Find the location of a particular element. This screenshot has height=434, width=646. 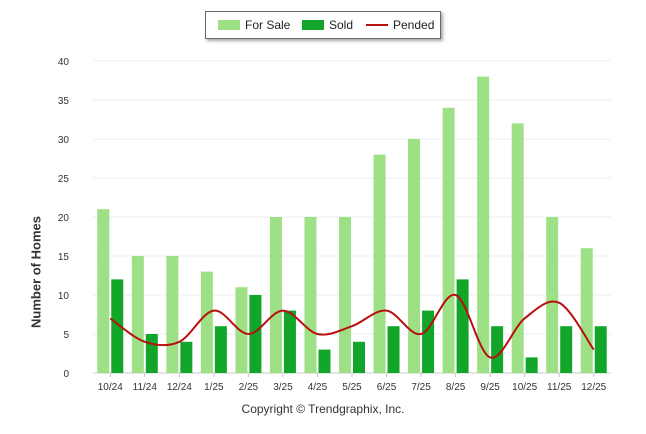

x-tick-label-14: 12/25 is located at coordinates (593, 387).